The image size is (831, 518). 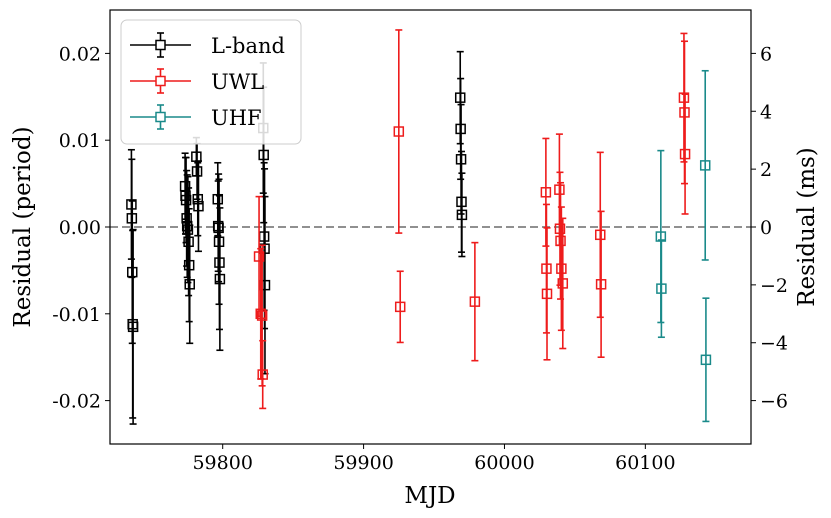 I want to click on y-tick-label: 0.00, so click(x=80, y=228).